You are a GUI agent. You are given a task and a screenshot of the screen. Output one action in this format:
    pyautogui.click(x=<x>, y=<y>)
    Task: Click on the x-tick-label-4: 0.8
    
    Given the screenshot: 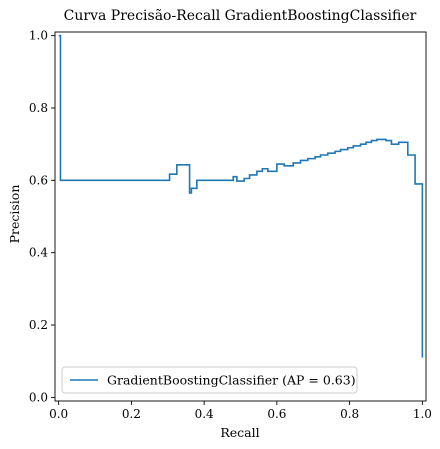 What is the action you would take?
    pyautogui.click(x=349, y=414)
    